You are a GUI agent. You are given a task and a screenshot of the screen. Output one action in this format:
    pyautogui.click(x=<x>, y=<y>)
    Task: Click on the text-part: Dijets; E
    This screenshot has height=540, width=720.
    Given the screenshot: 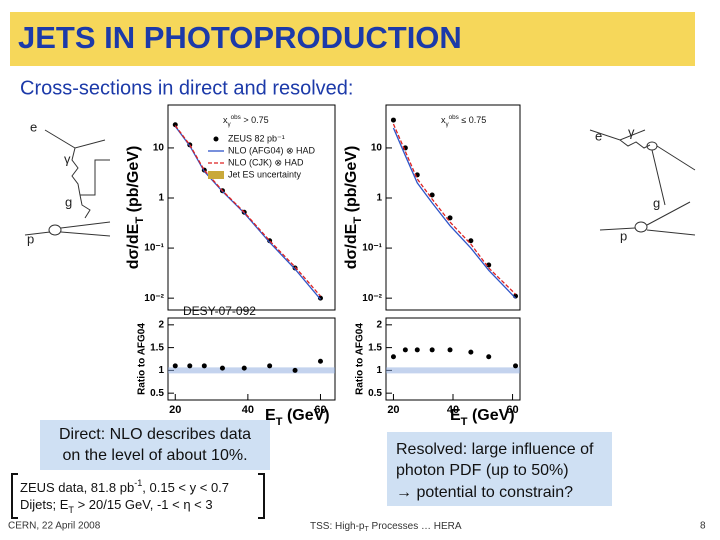 What is the action you would take?
    pyautogui.click(x=44, y=504)
    